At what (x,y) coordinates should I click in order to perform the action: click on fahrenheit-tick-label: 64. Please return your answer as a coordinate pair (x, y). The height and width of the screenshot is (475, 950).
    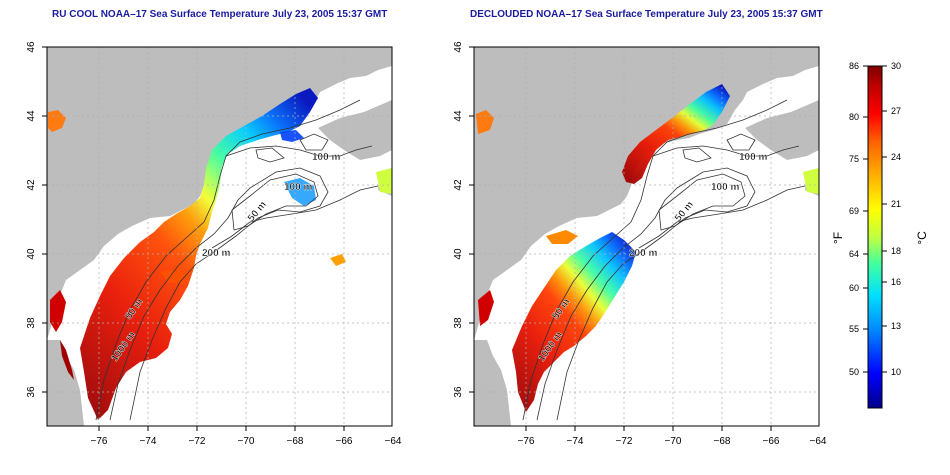
    Looking at the image, I should click on (854, 254).